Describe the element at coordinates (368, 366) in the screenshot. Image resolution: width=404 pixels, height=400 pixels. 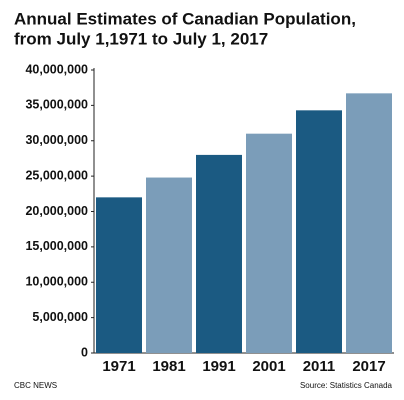
I see `x-tick-label: 2017` at that location.